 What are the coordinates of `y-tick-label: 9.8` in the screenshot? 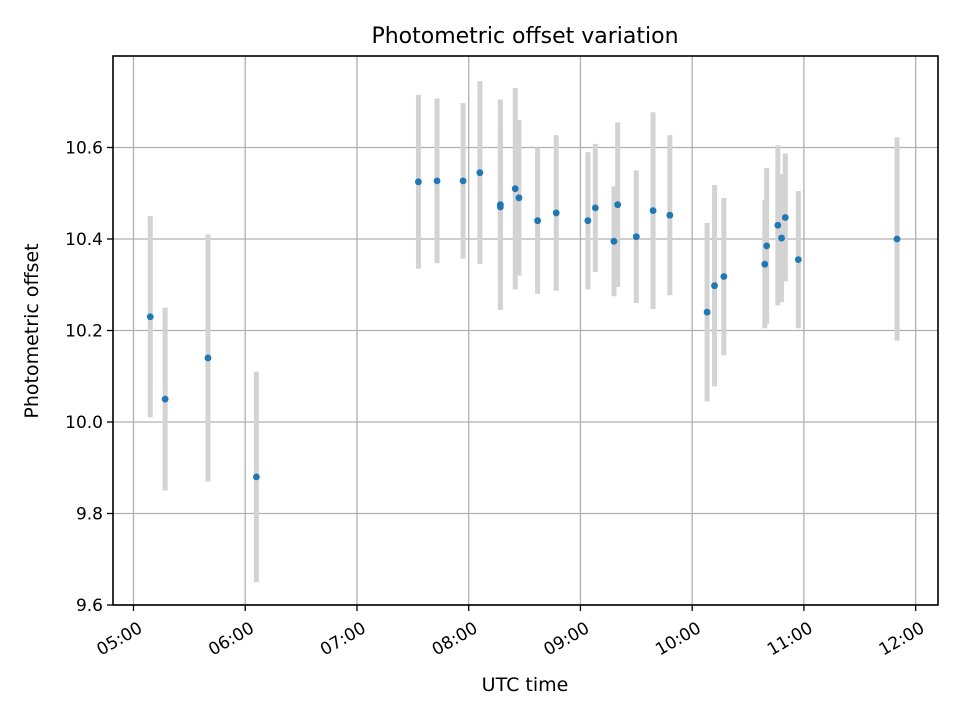 It's located at (89, 515).